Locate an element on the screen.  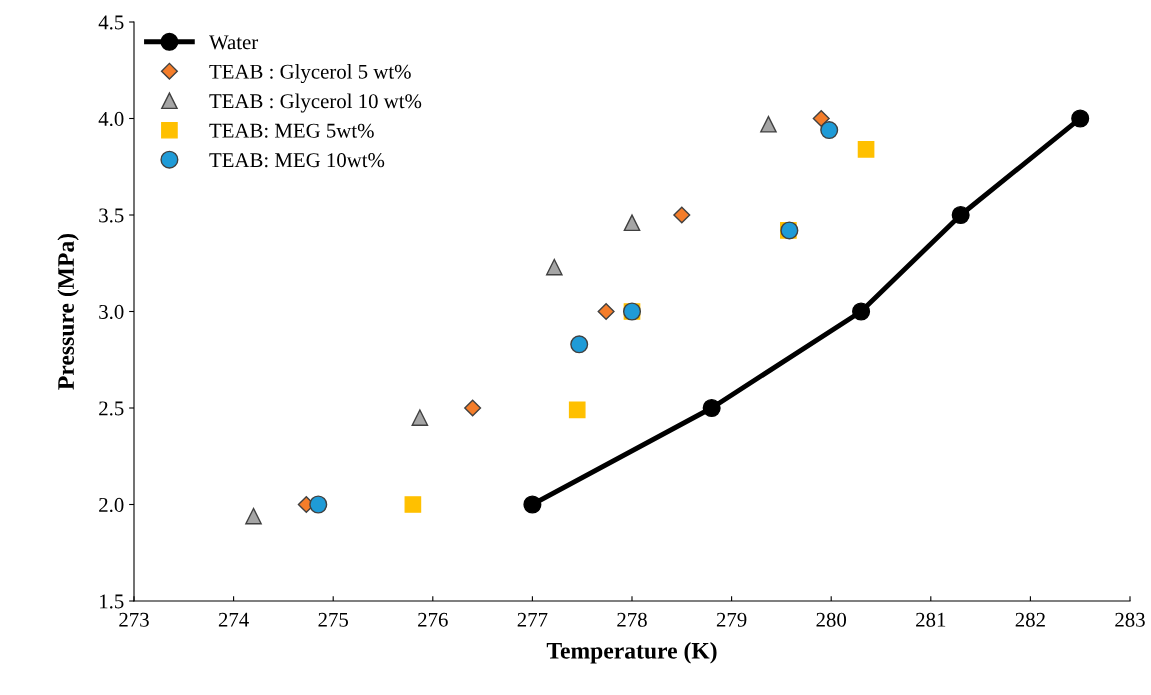
y-tick-label: 2.5 is located at coordinates (111, 408).